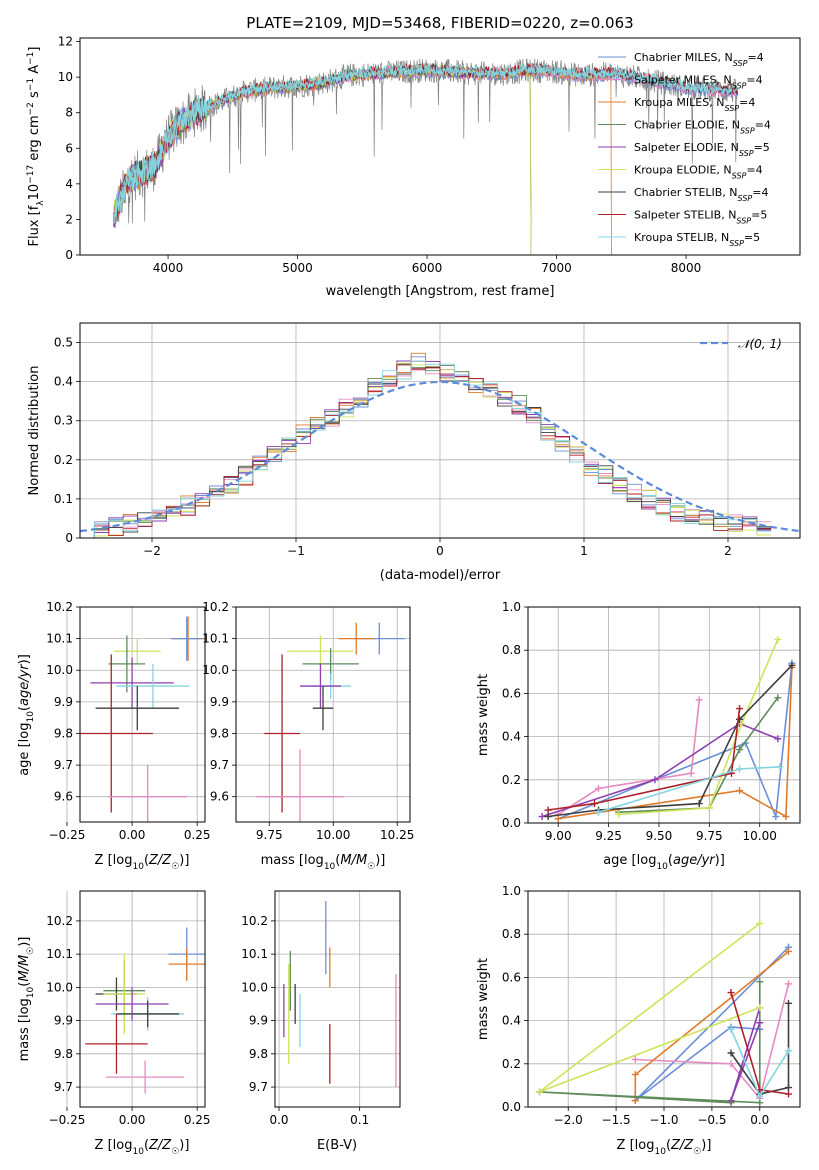 This screenshot has height=1170, width=819. What do you see at coordinates (215, 607) in the screenshot?
I see `age-vs-mass-ytick-label: 10.2` at bounding box center [215, 607].